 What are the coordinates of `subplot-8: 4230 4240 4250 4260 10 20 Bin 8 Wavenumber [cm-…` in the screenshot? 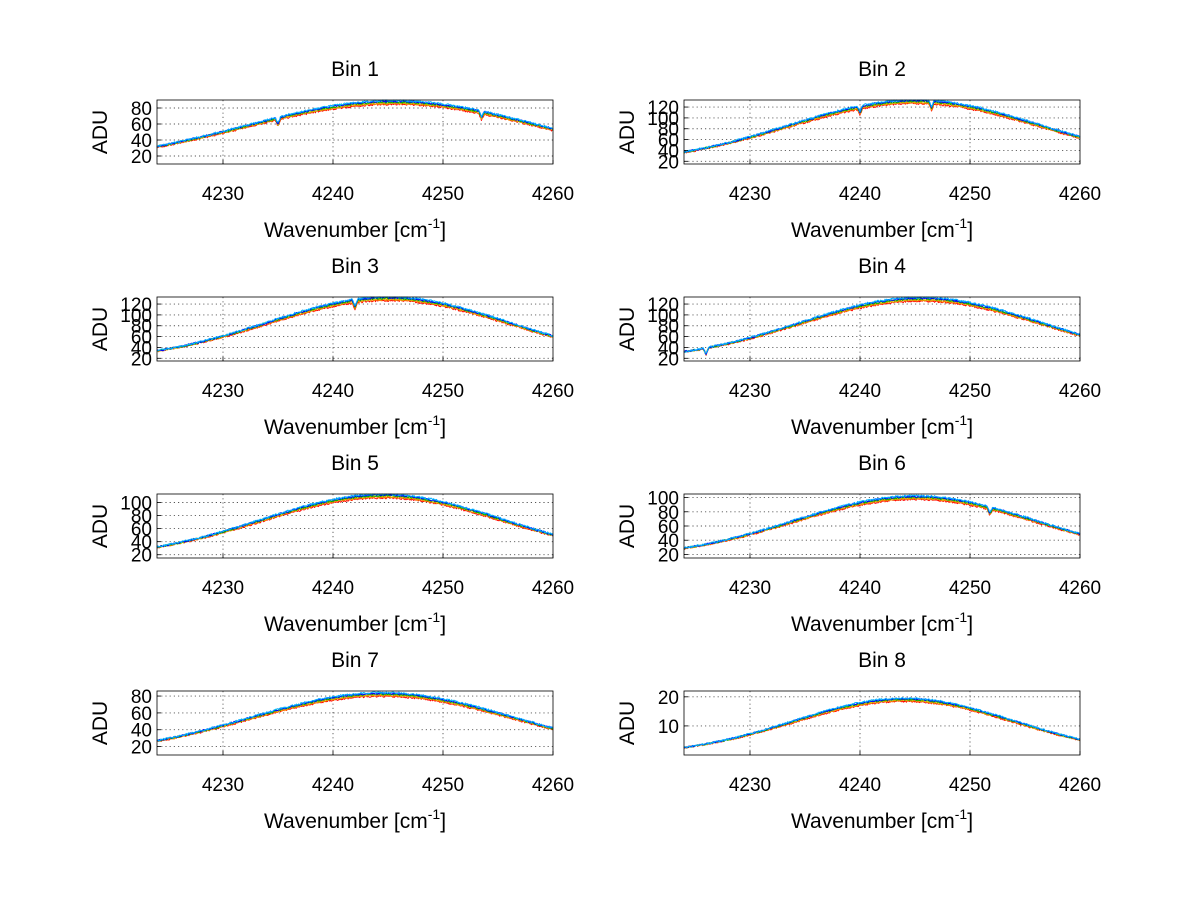 It's located at (858, 741).